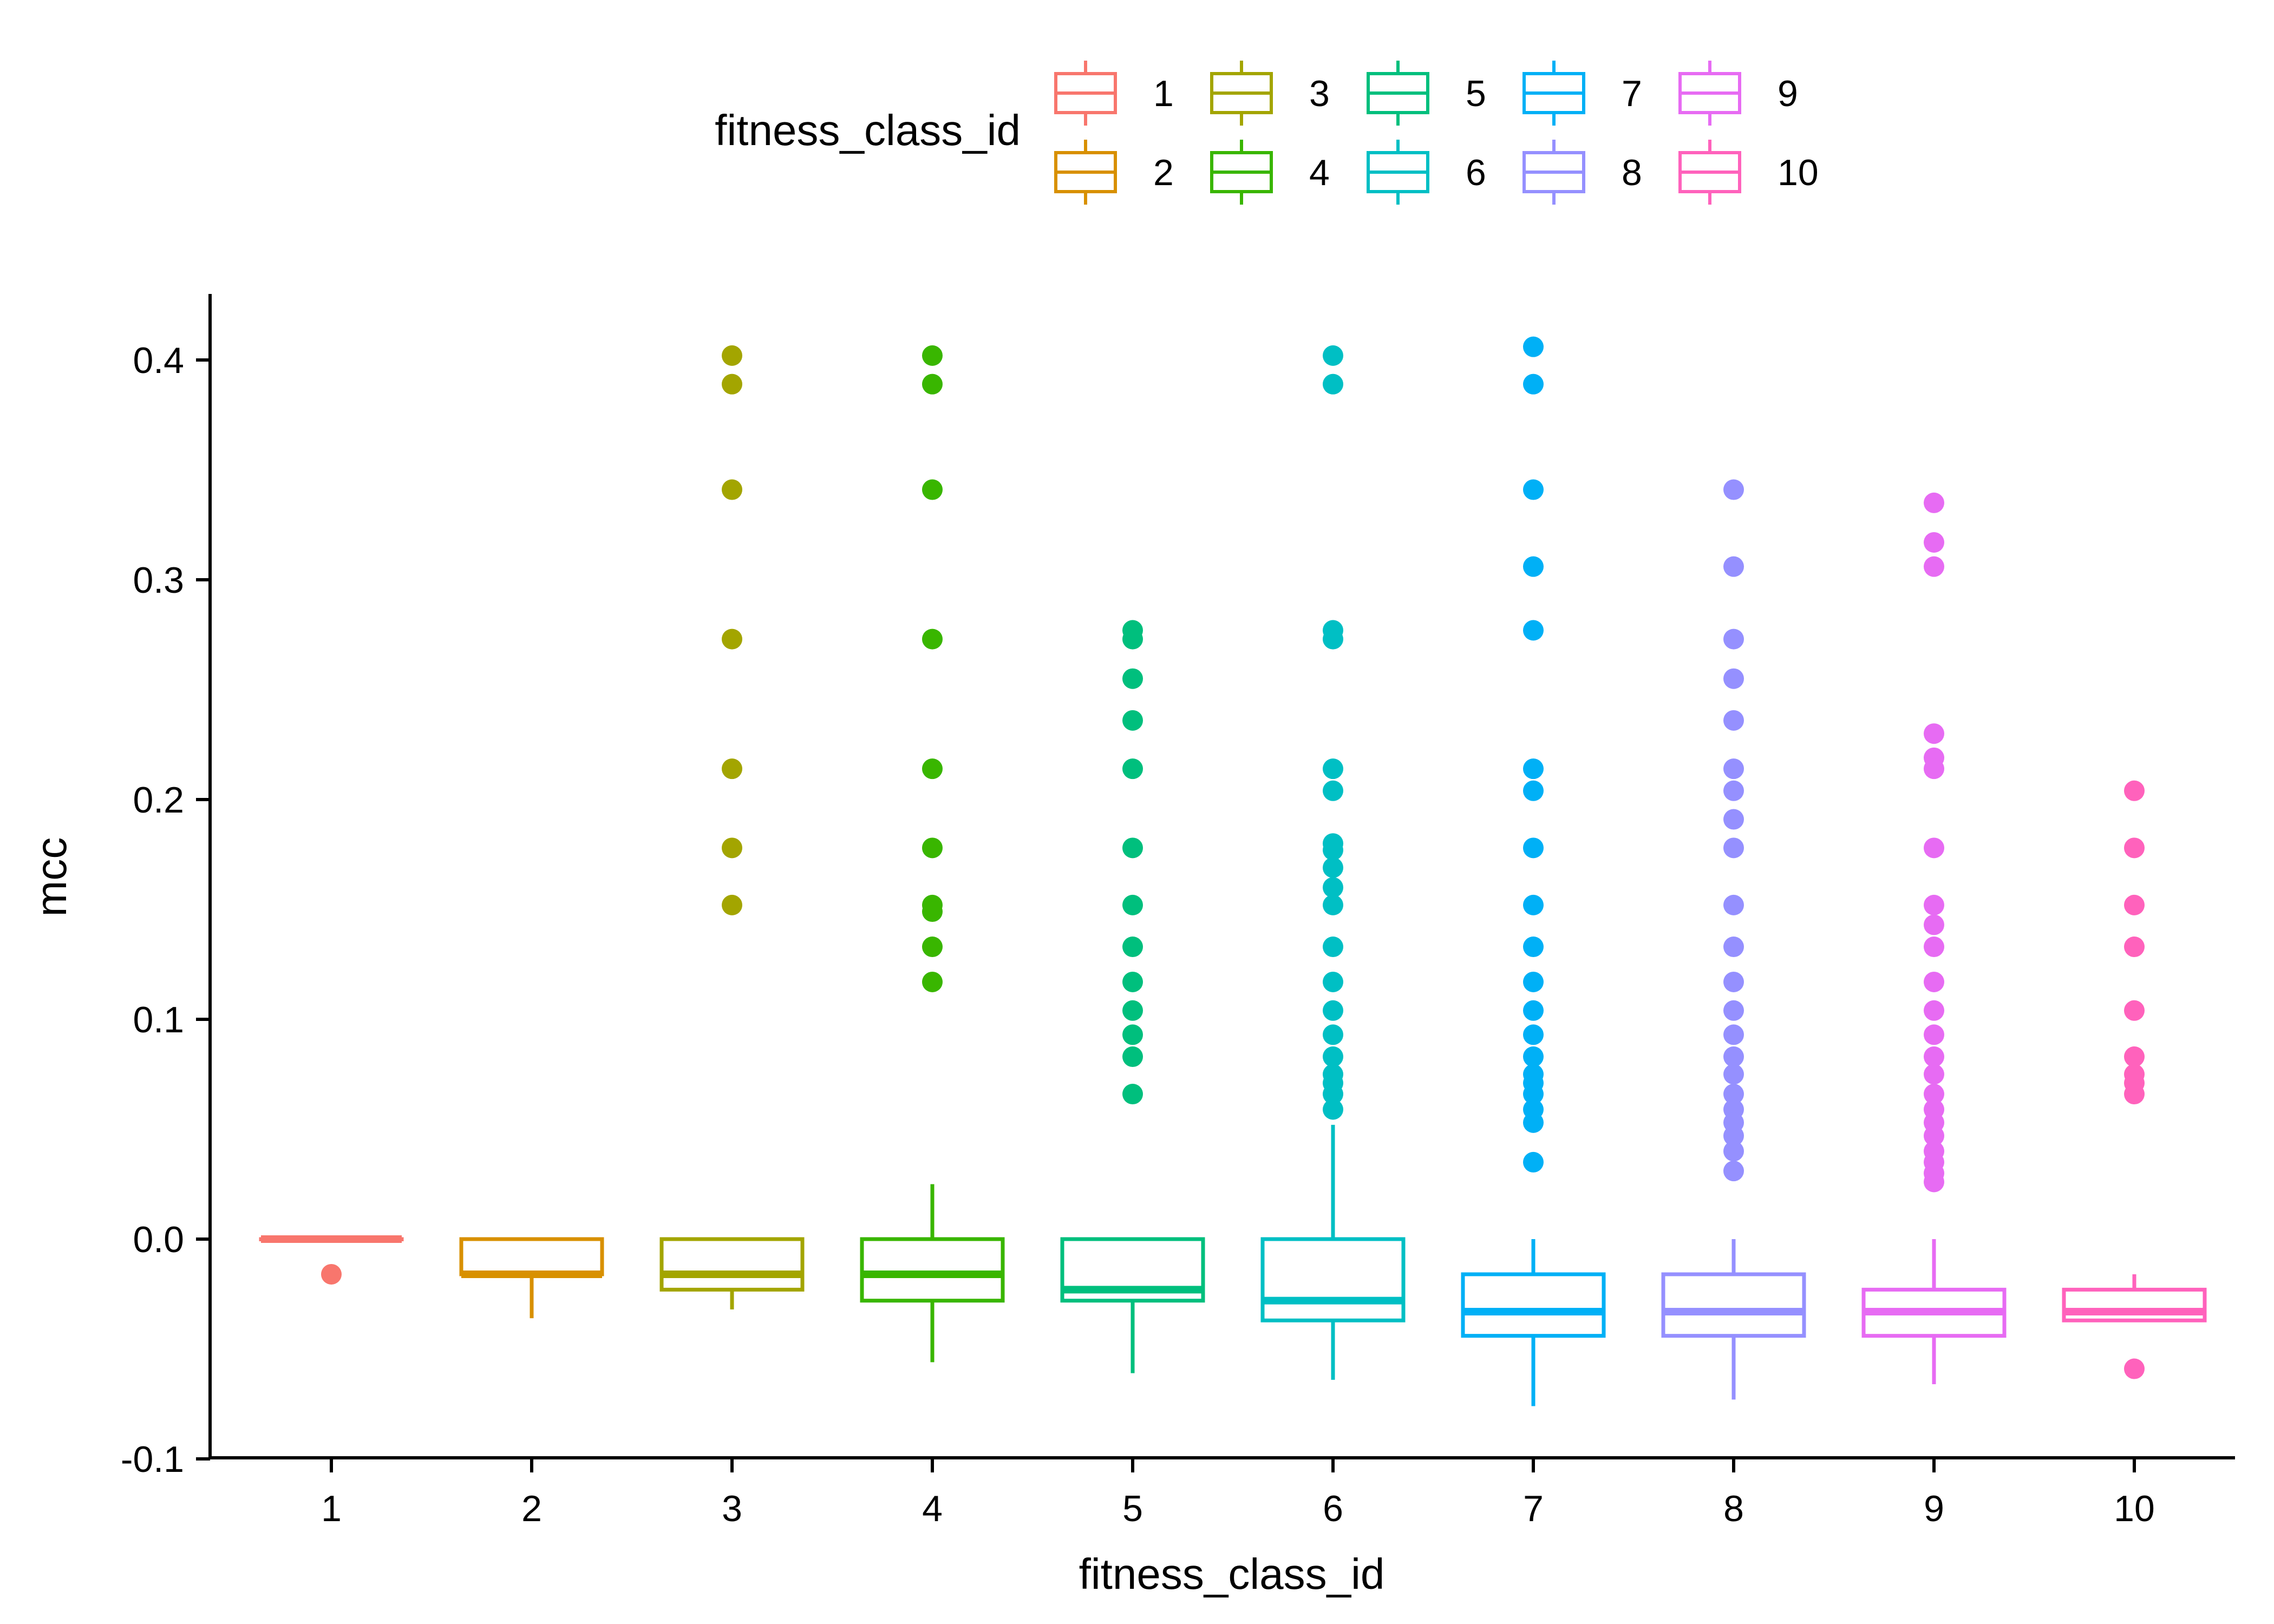 This screenshot has width=2274, height=1624. Describe the element at coordinates (1267, 133) in the screenshot. I see `legend: fitness_class_id 1 2 3 4 5 6 7 8 9 10` at that location.